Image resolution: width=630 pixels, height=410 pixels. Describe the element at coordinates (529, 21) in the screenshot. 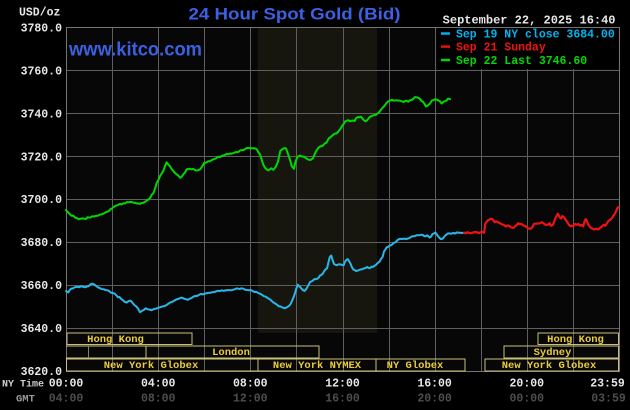

I see `svg-text: September 22, 2025 16:40` at that location.